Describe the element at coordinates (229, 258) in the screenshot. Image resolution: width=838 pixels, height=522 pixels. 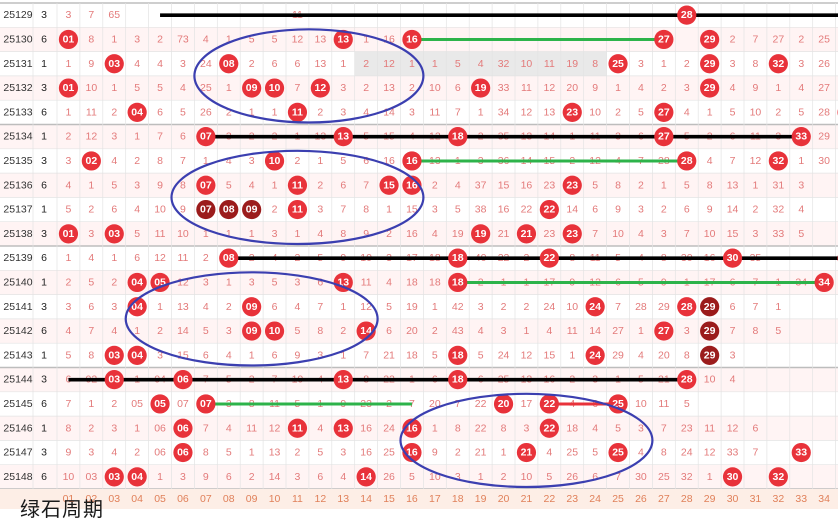
I see `winning-ball-label: 08` at that location.